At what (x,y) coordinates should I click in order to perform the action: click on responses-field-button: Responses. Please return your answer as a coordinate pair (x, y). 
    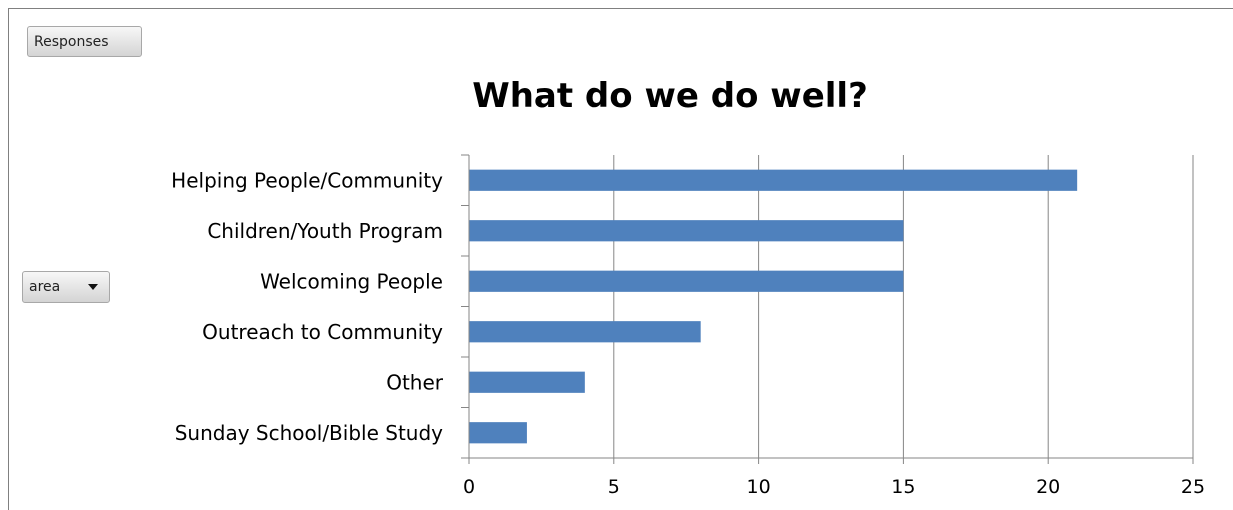
    Looking at the image, I should click on (84, 41).